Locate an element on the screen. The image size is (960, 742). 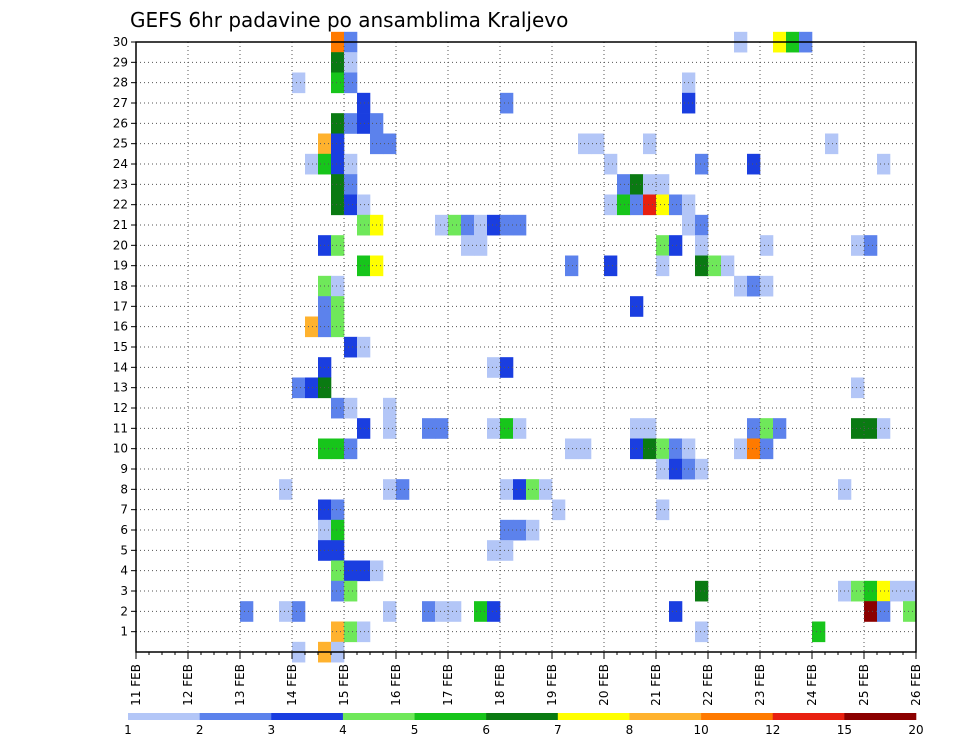
colorbar-label: 5 is located at coordinates (415, 730).